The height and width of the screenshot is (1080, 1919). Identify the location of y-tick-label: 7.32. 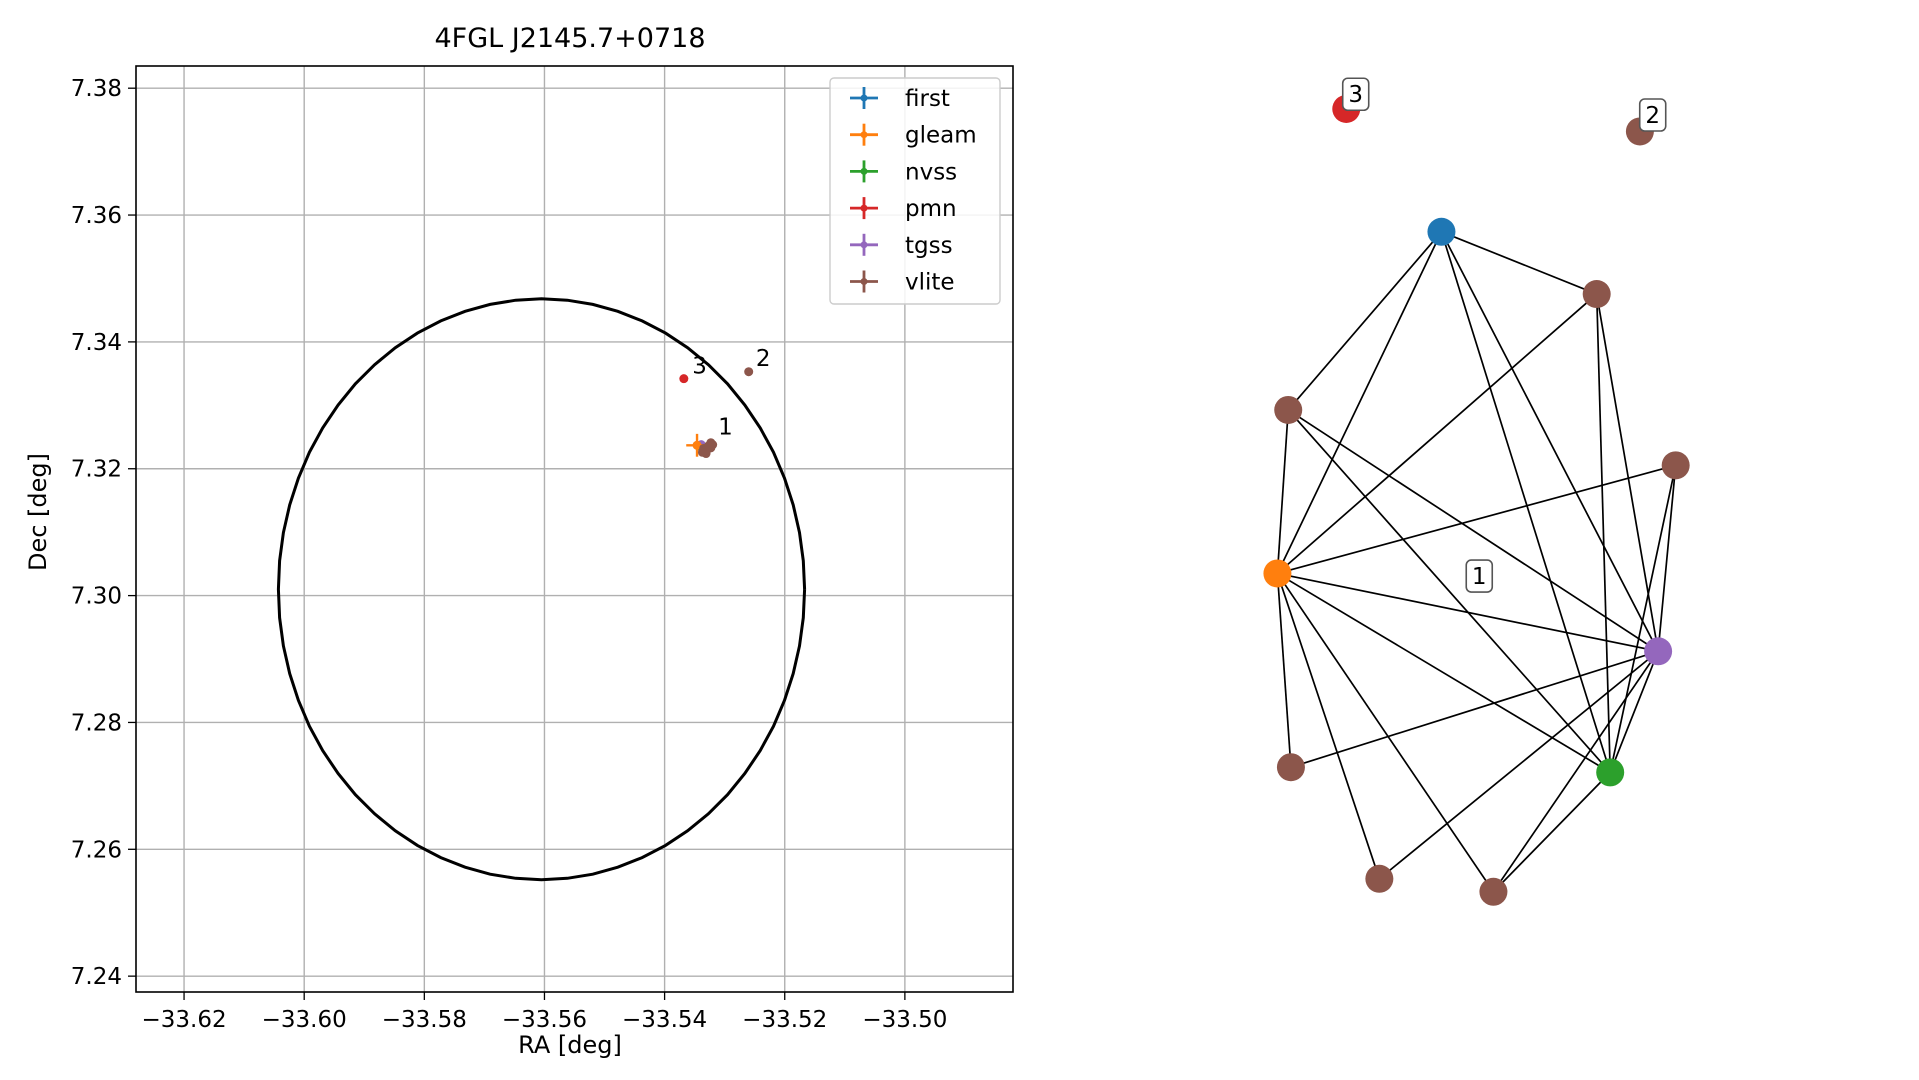
(96, 470).